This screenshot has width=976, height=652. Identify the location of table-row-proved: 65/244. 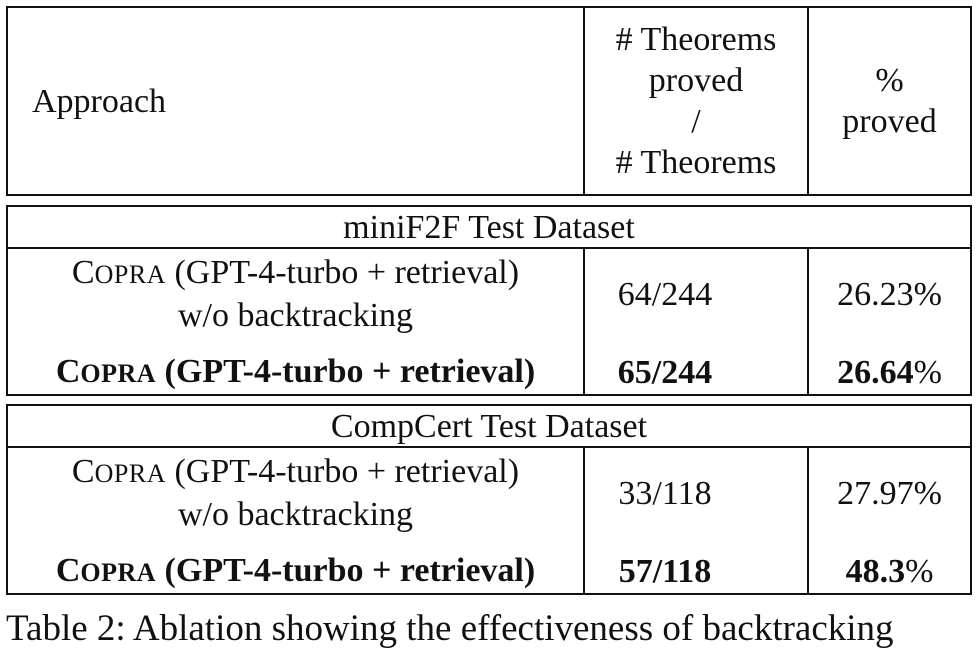
(665, 372).